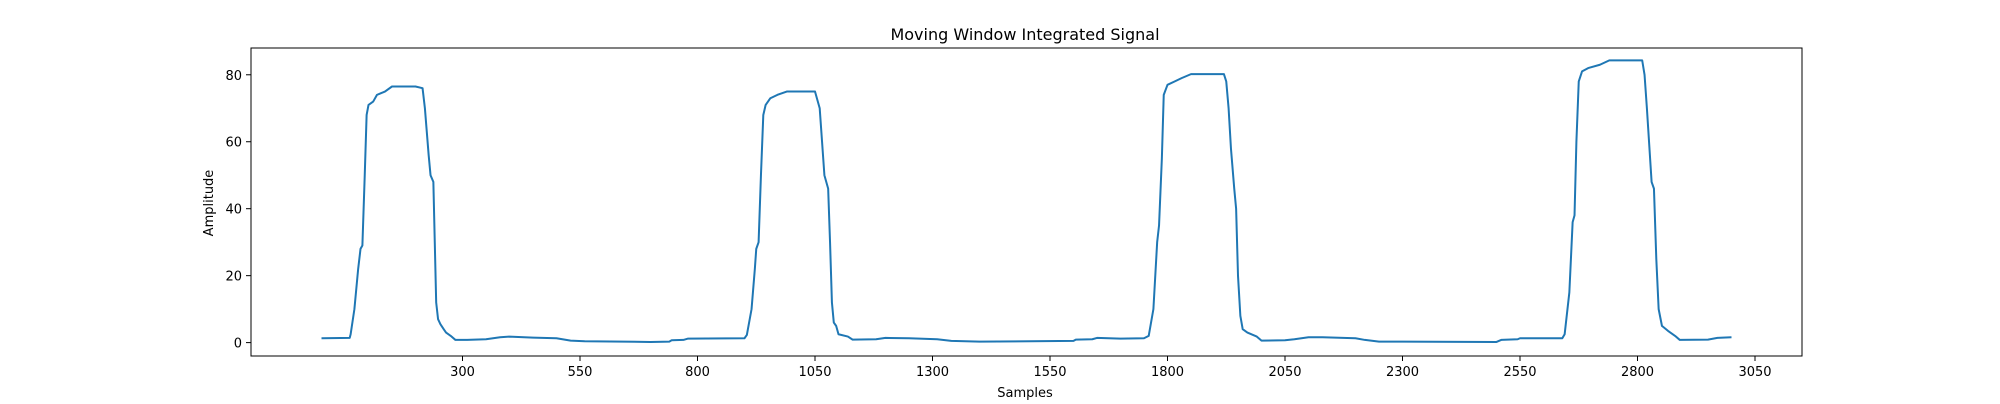 The width and height of the screenshot is (2000, 404). Describe the element at coordinates (697, 372) in the screenshot. I see `x-tick-label: 800` at that location.